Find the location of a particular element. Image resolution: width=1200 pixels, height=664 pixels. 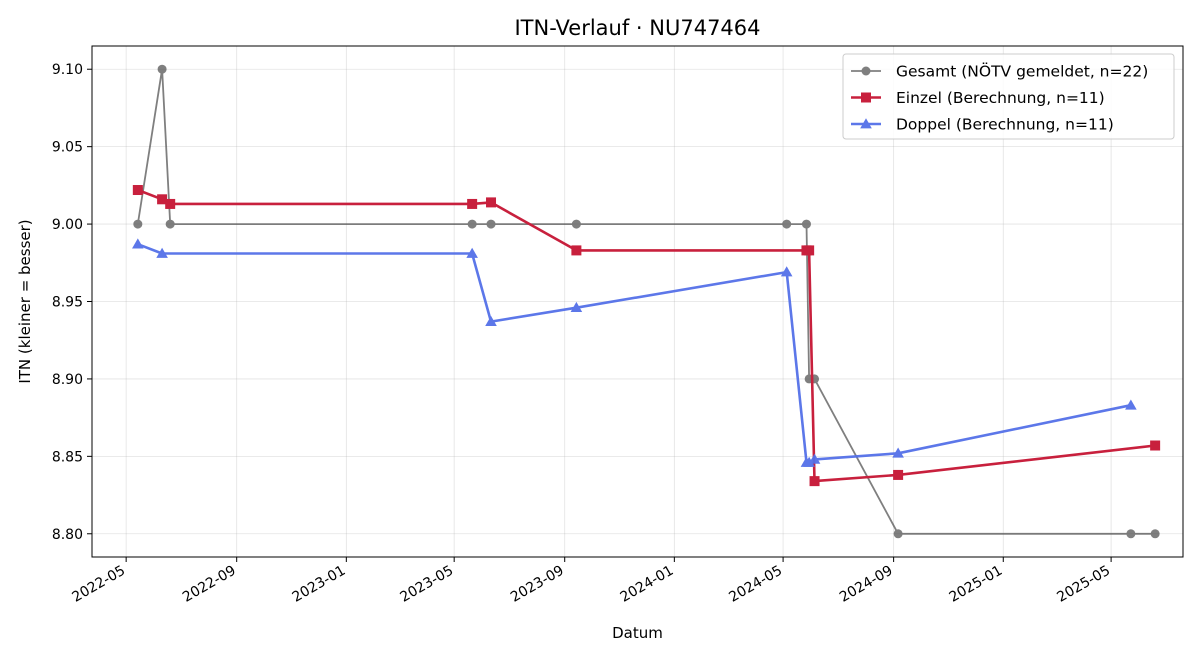

x-axis-label: Datum is located at coordinates (637, 633).